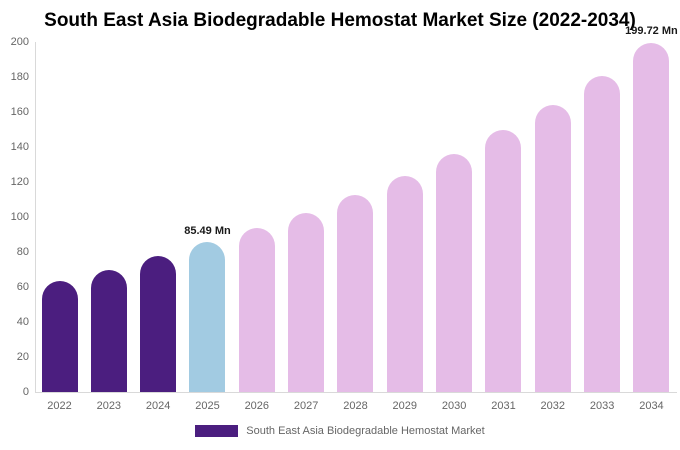  What do you see at coordinates (158, 406) in the screenshot?
I see `x-tick-2024: 2024` at bounding box center [158, 406].